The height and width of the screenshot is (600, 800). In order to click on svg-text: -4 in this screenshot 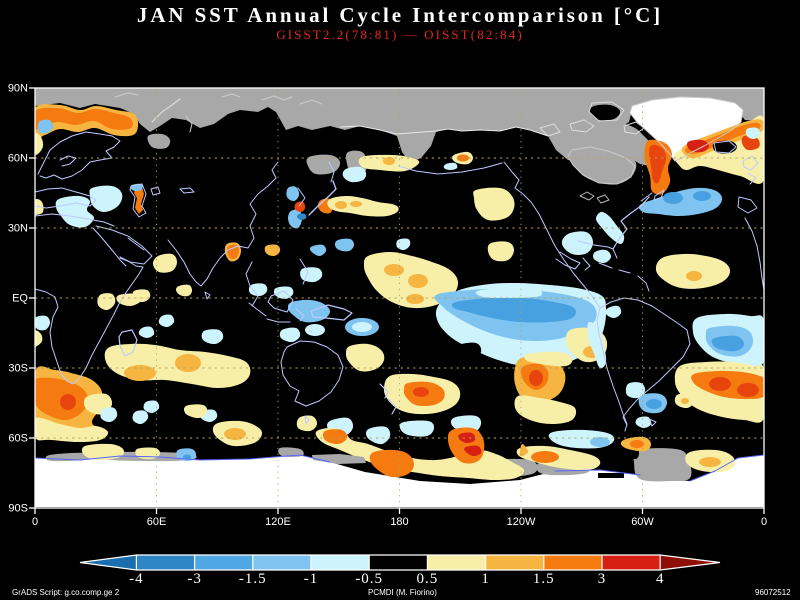, I will do `click(136, 579)`.